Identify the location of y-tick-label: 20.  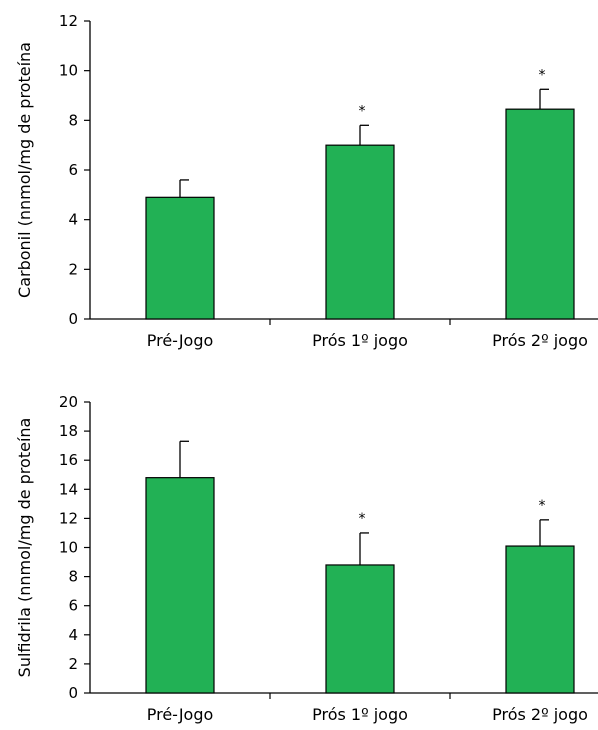
(68, 402).